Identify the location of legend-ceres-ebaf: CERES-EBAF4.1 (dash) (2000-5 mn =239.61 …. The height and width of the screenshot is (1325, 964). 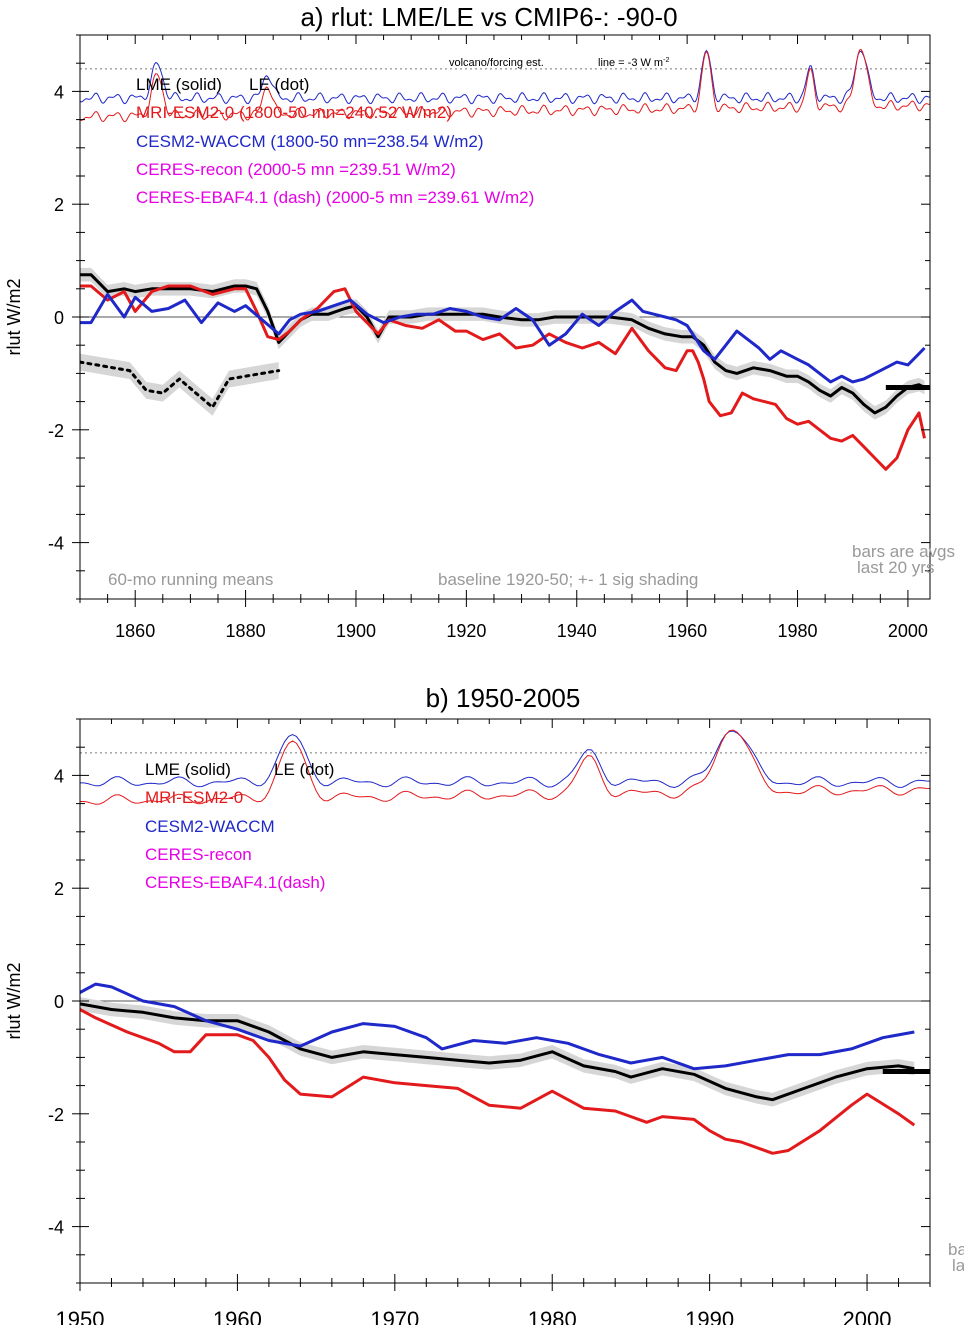
(335, 197).